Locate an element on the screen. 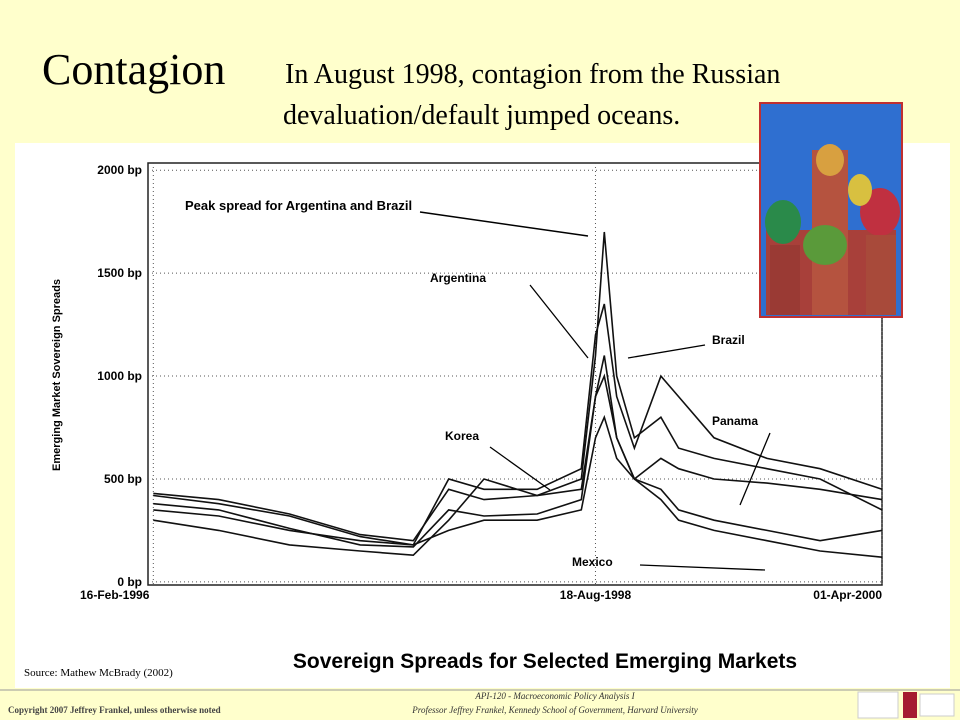  series-label: Korea is located at coordinates (462, 436).